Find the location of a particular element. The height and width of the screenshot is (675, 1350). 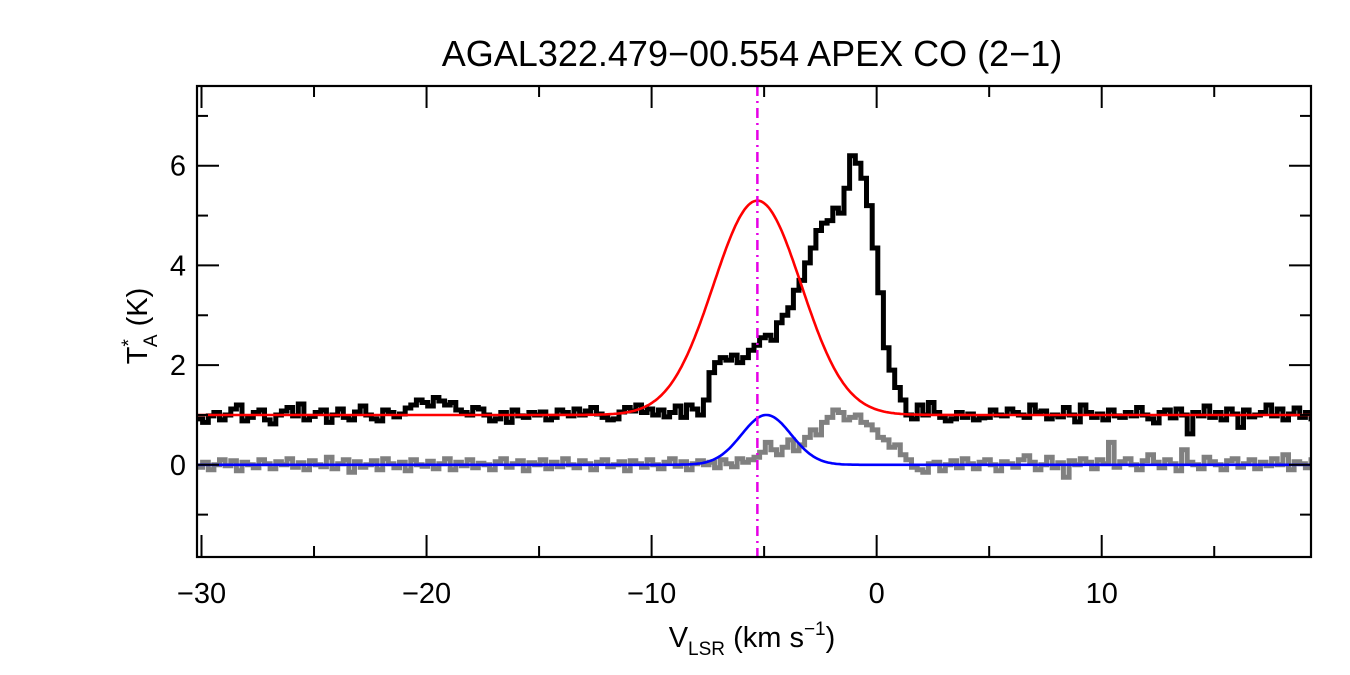

x-tick-label: 0 is located at coordinates (877, 594).